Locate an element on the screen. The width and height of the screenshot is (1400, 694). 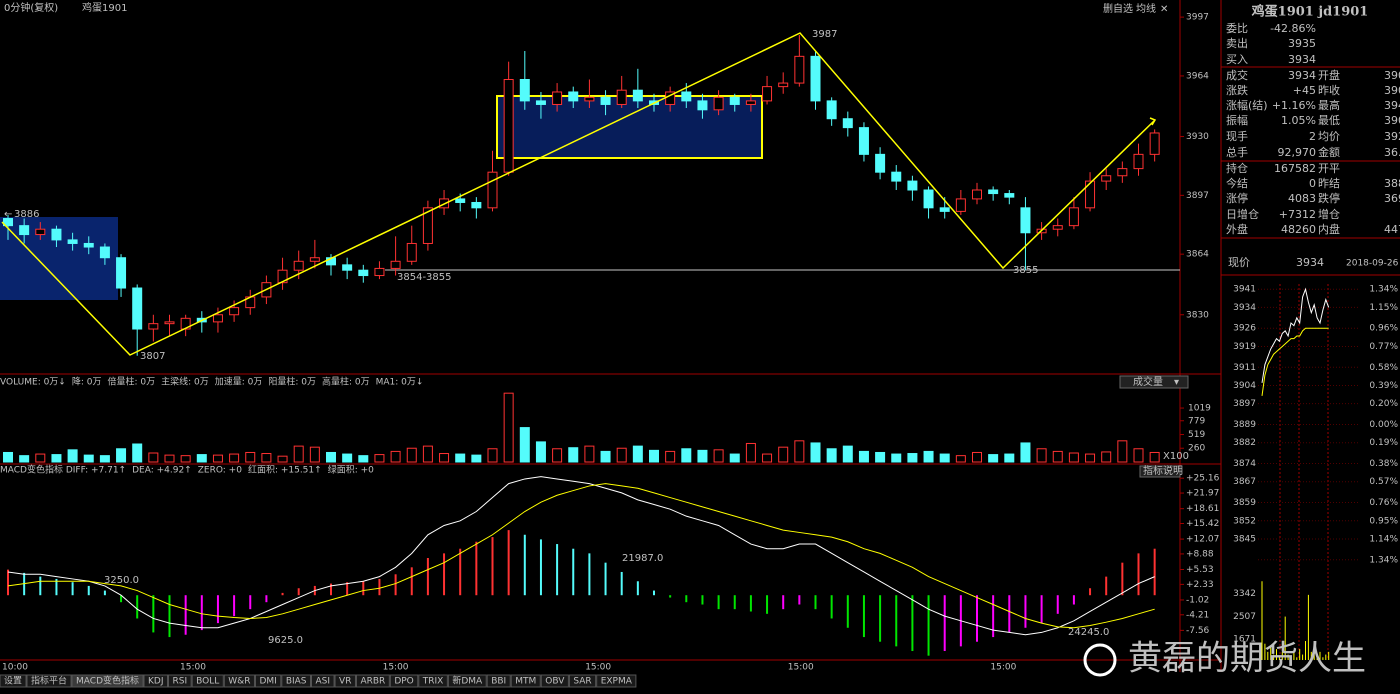
legend-item: MACD变色指标 DIFF: +7.71↑ is located at coordinates (63, 470).